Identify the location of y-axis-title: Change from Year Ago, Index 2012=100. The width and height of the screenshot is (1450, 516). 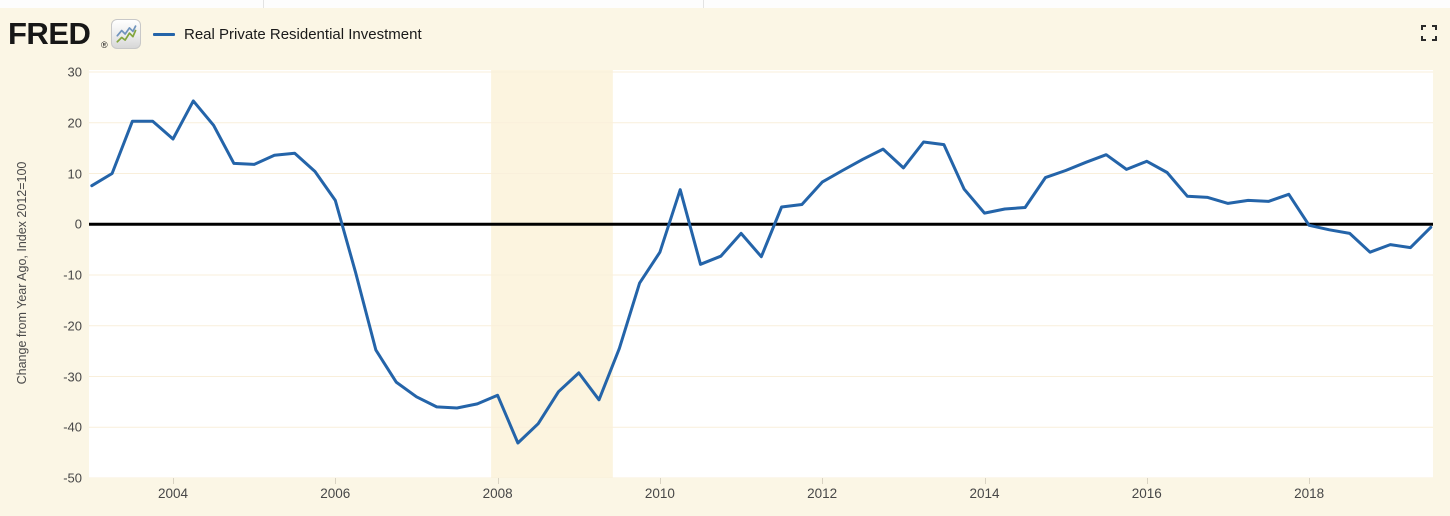
(22, 273).